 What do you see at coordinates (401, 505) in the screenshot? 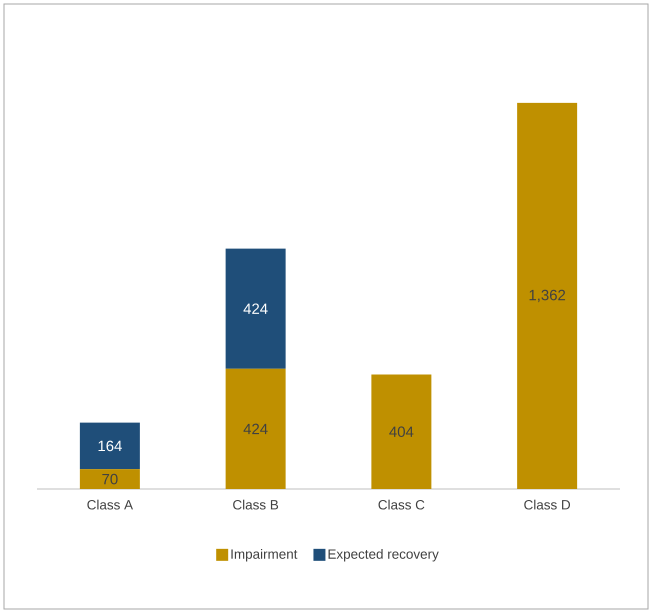
I see `x-tick-label: Class C` at bounding box center [401, 505].